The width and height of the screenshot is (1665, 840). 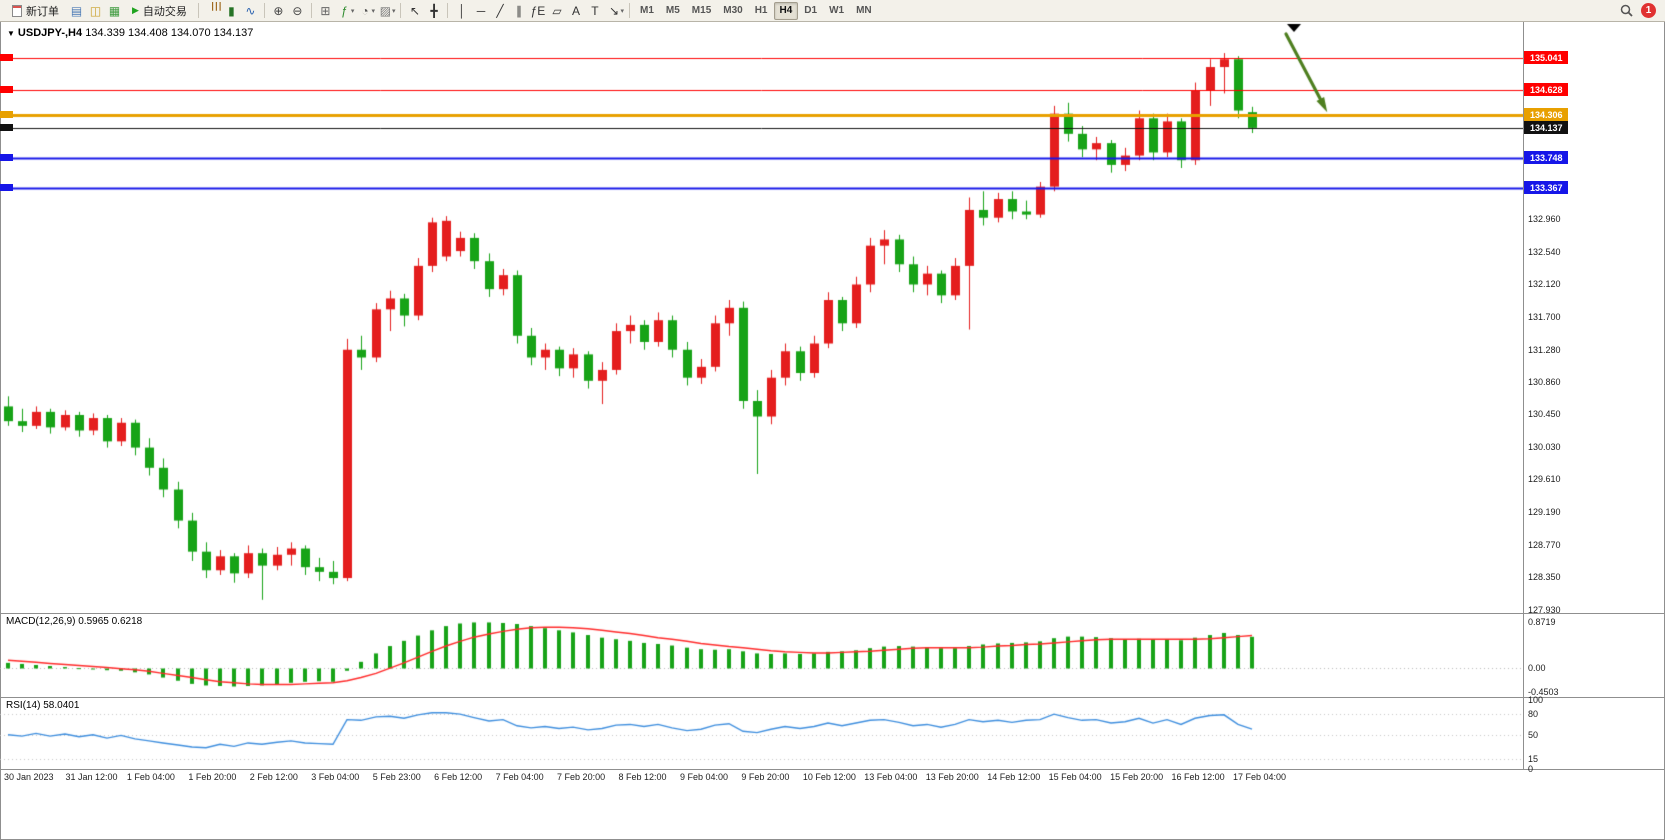 What do you see at coordinates (836, 11) in the screenshot?
I see `timeframe-w1: W1` at bounding box center [836, 11].